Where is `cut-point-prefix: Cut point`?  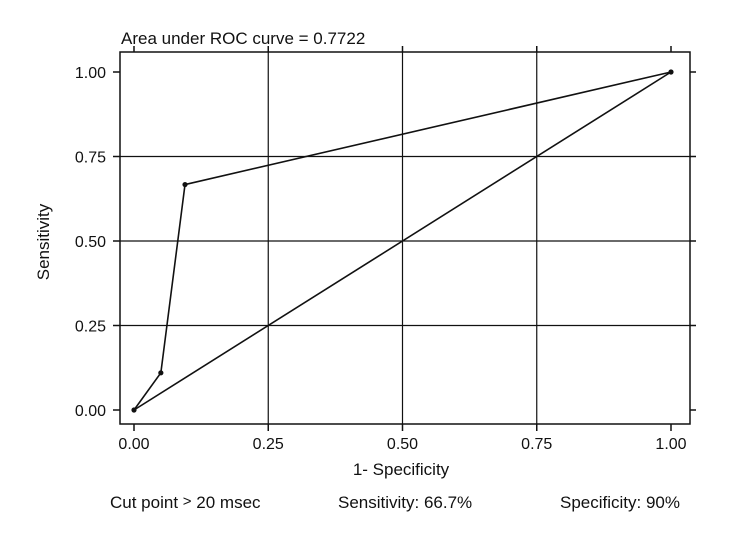 cut-point-prefix: Cut point is located at coordinates (144, 502).